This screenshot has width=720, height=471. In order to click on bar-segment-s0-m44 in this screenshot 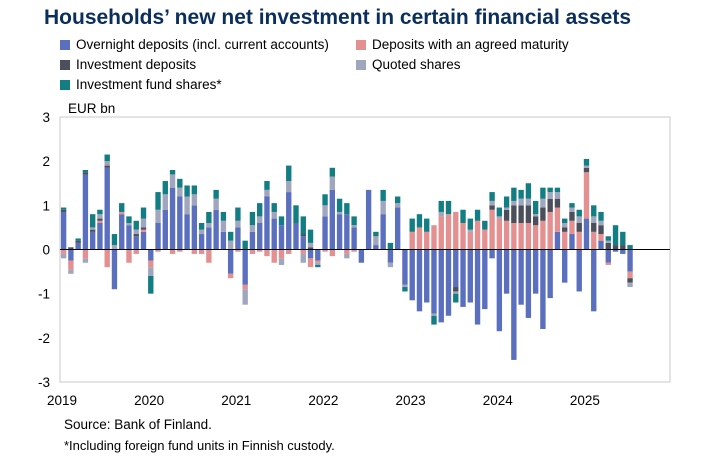, I will do `click(383, 232)`.